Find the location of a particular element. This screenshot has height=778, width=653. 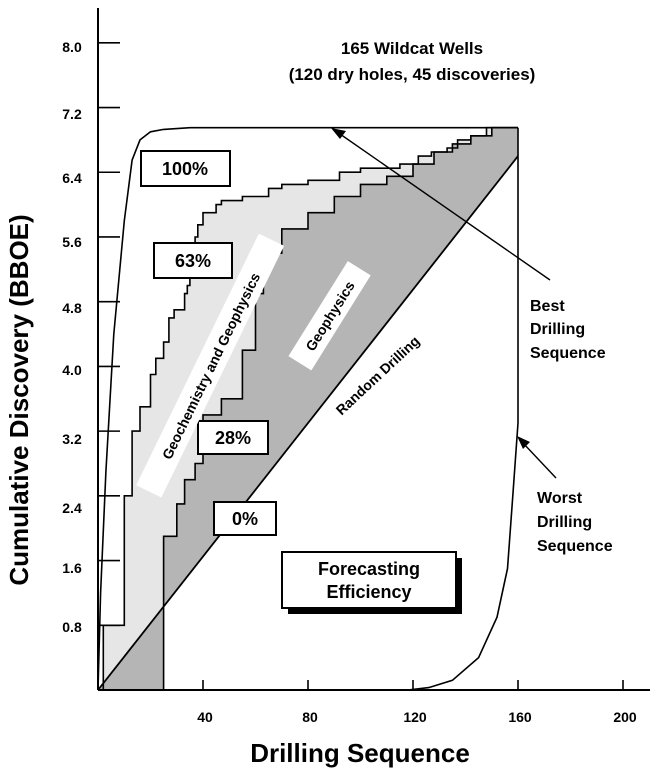

best-sequence-label: Best Drilling Sequence is located at coordinates (568, 330).